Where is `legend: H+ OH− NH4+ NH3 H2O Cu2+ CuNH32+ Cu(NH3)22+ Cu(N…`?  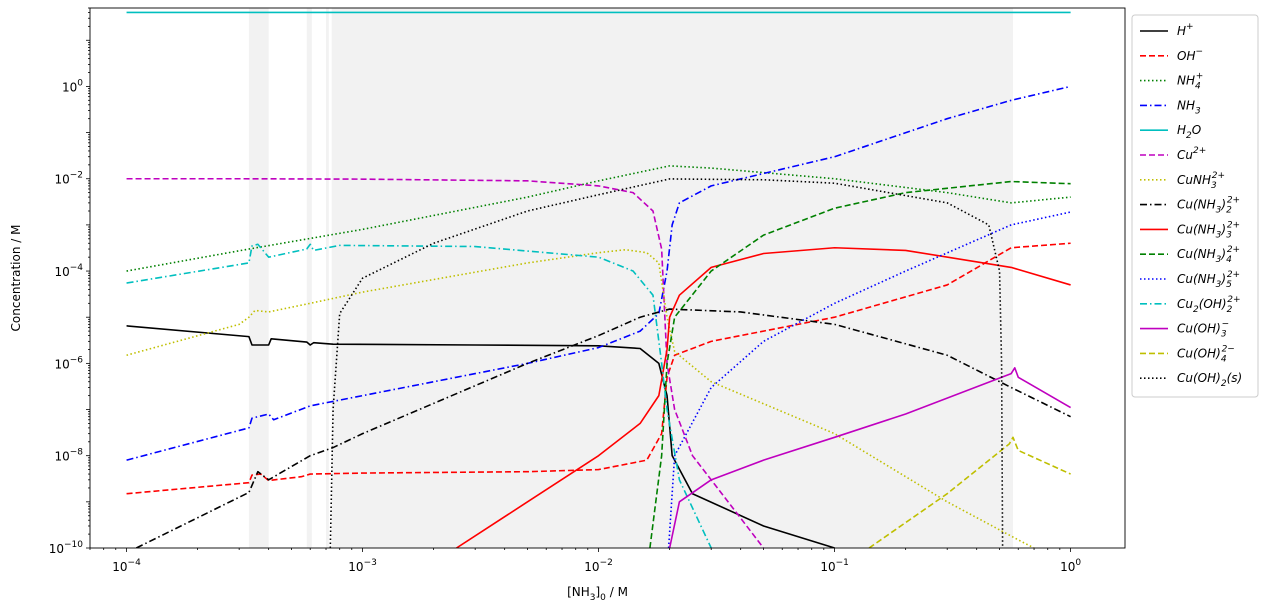 legend: H+ OH− NH4+ NH3 H2O Cu2+ CuNH32+ Cu(NH3)22+ Cu(N… is located at coordinates (1195, 206).